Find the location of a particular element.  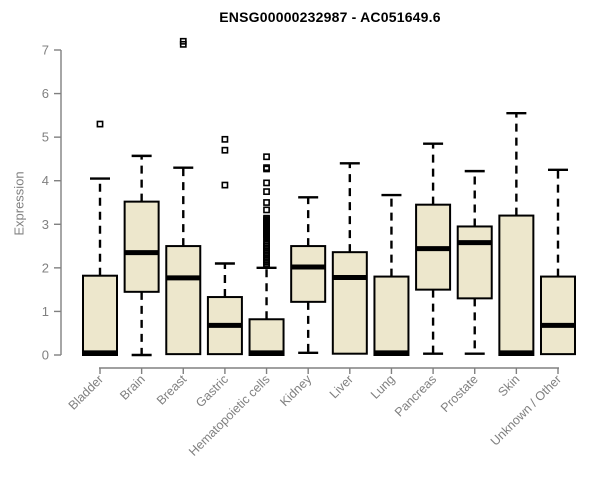

x-label-kidney: Kidney is located at coordinates (295, 390).